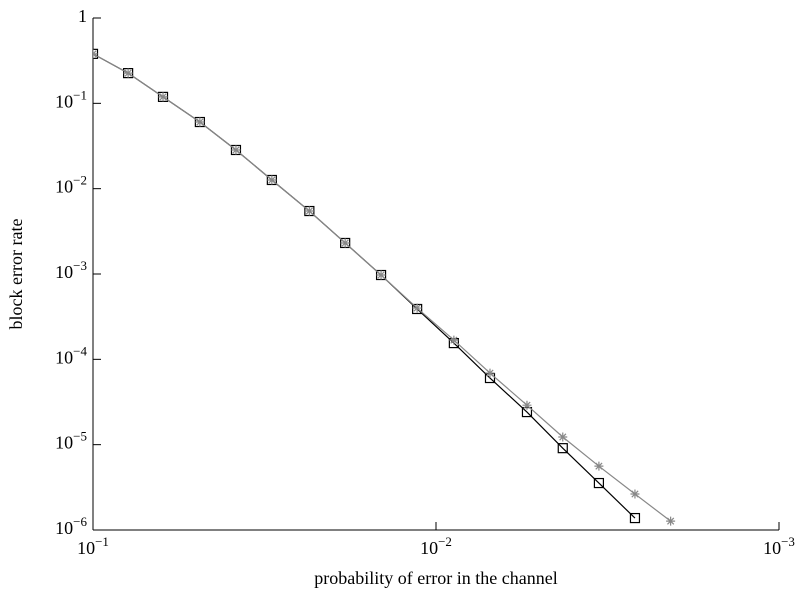  What do you see at coordinates (16, 274) in the screenshot?
I see `y-axis-label: block error rate` at bounding box center [16, 274].